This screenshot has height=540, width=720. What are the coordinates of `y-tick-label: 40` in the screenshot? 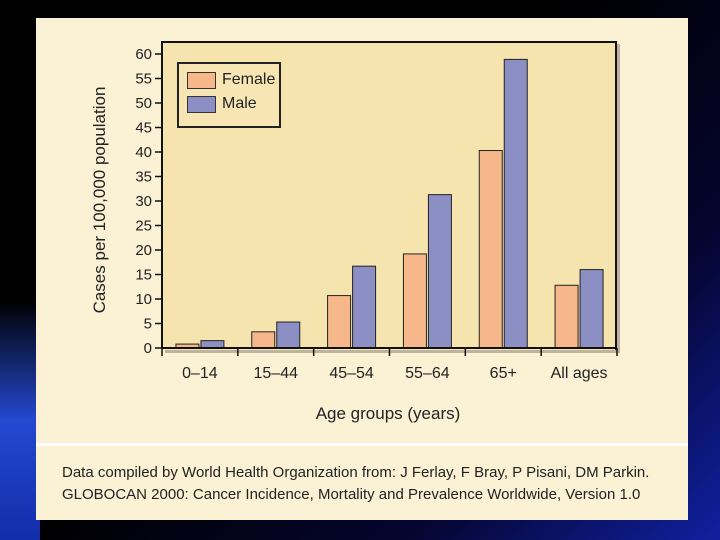 It's located at (143, 152).